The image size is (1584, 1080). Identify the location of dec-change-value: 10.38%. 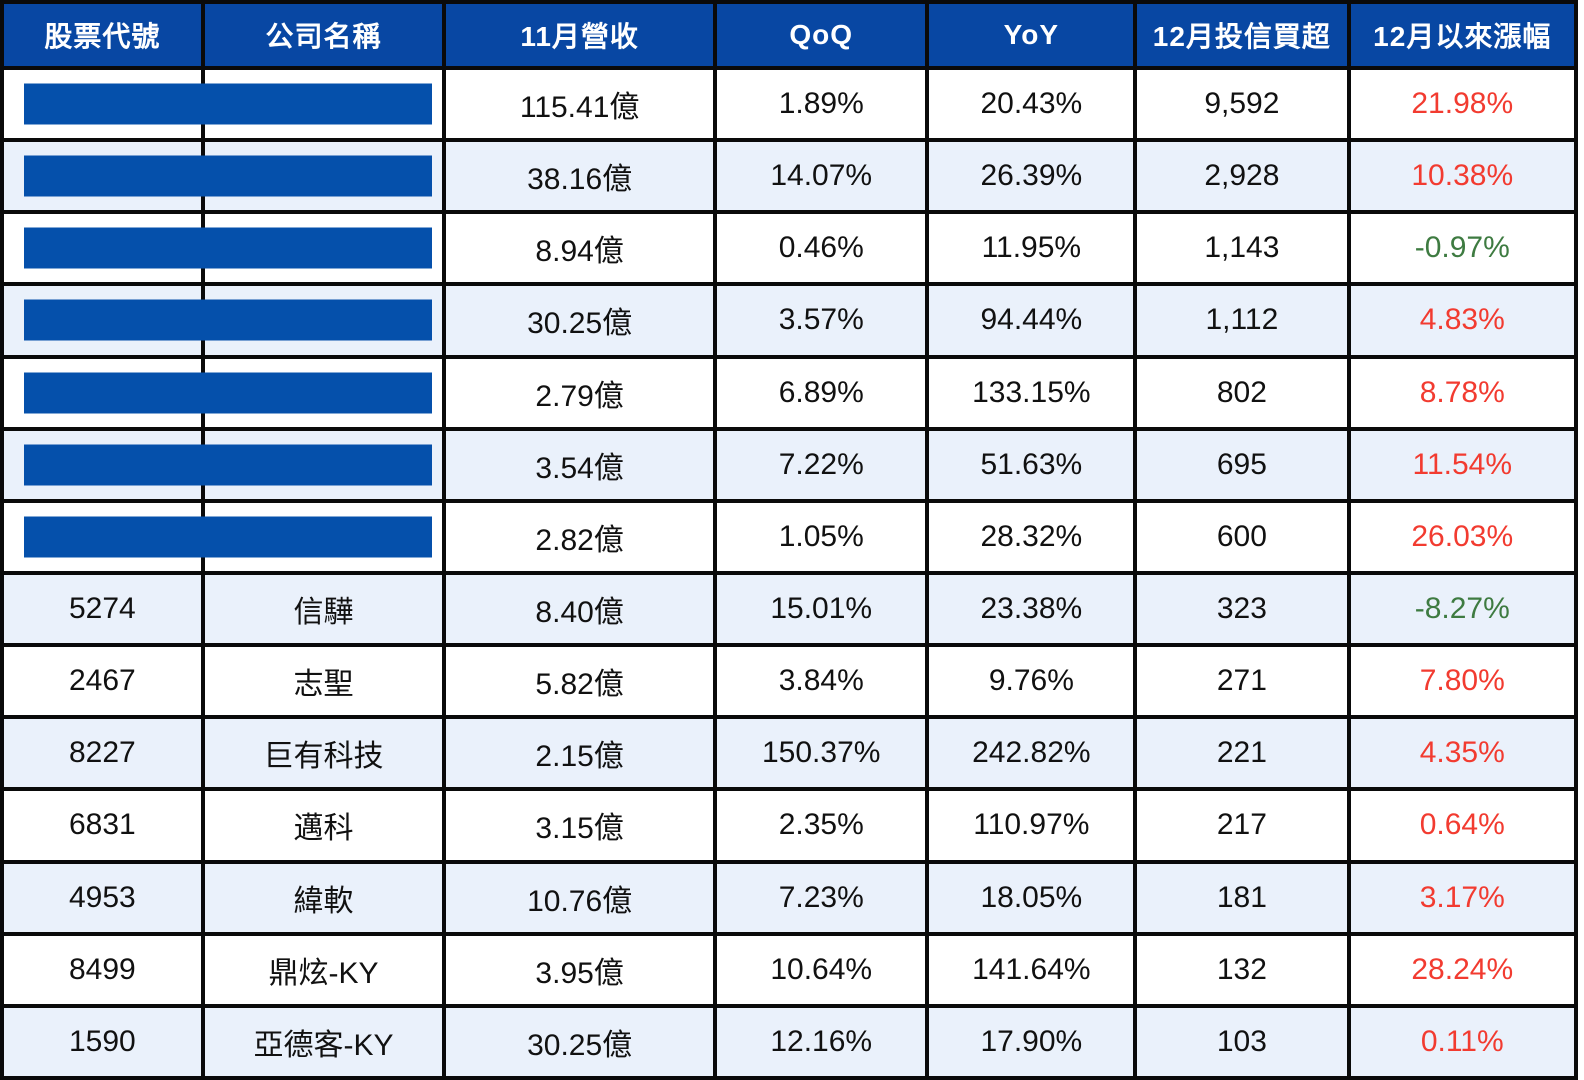
(1462, 176).